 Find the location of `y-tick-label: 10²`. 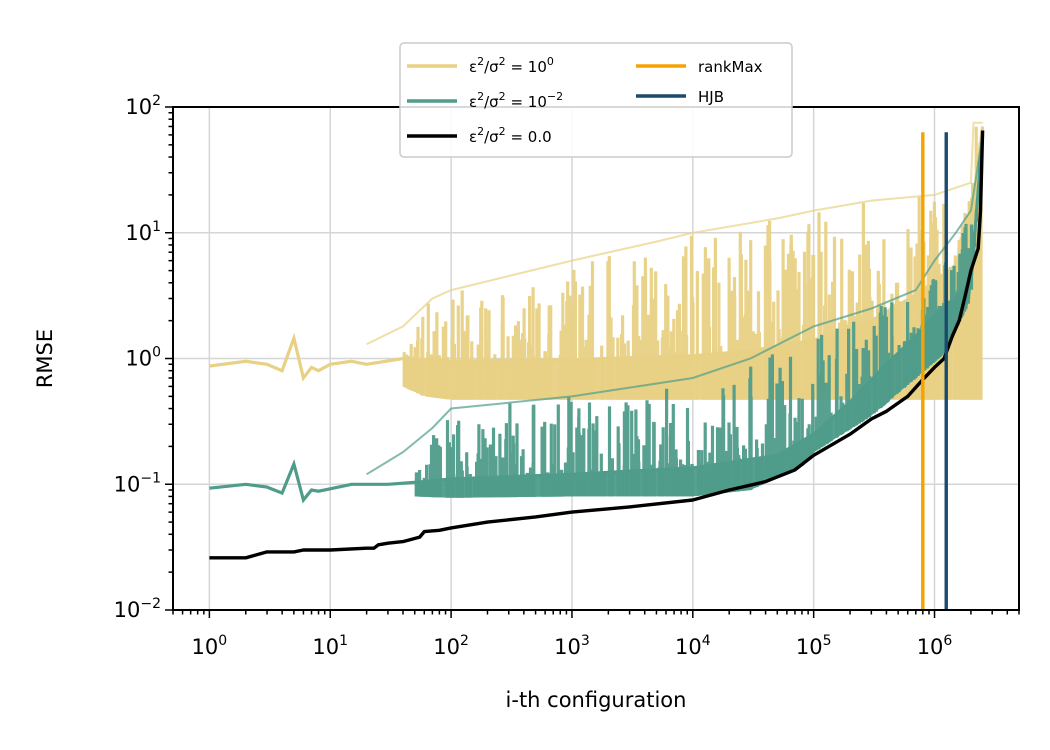

y-tick-label: 10² is located at coordinates (143, 106).